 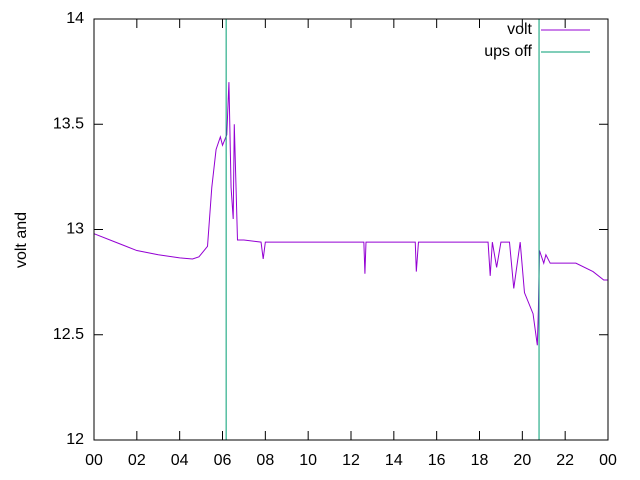 I want to click on legend-label: volt, so click(x=519, y=29).